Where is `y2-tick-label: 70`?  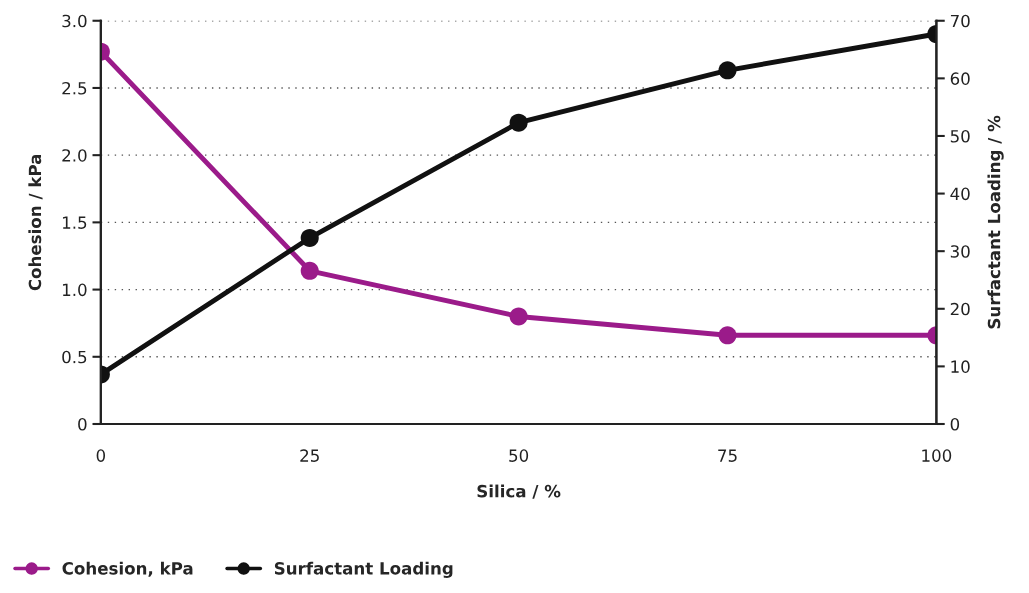 y2-tick-label: 70 is located at coordinates (960, 21).